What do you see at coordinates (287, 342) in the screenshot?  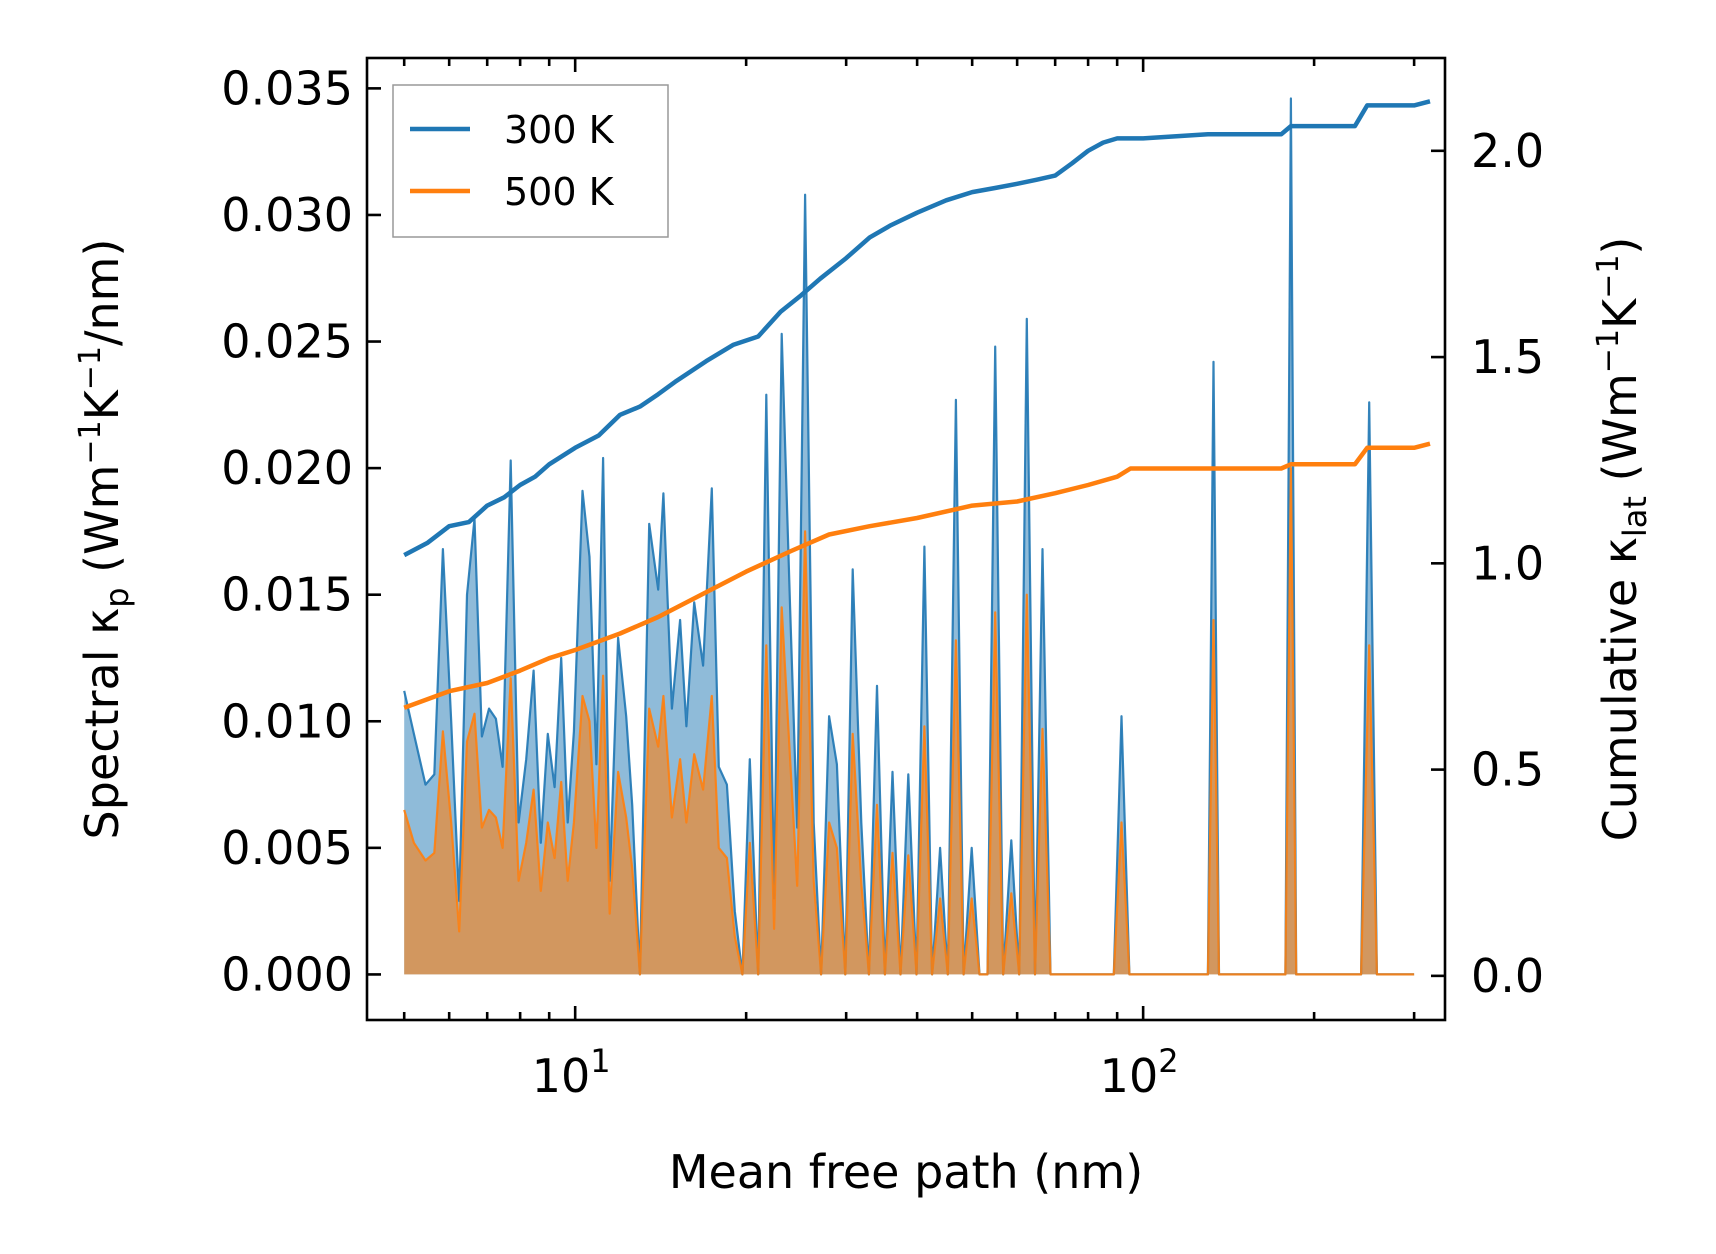 I see `y-left-tick-label: 0.025` at bounding box center [287, 342].